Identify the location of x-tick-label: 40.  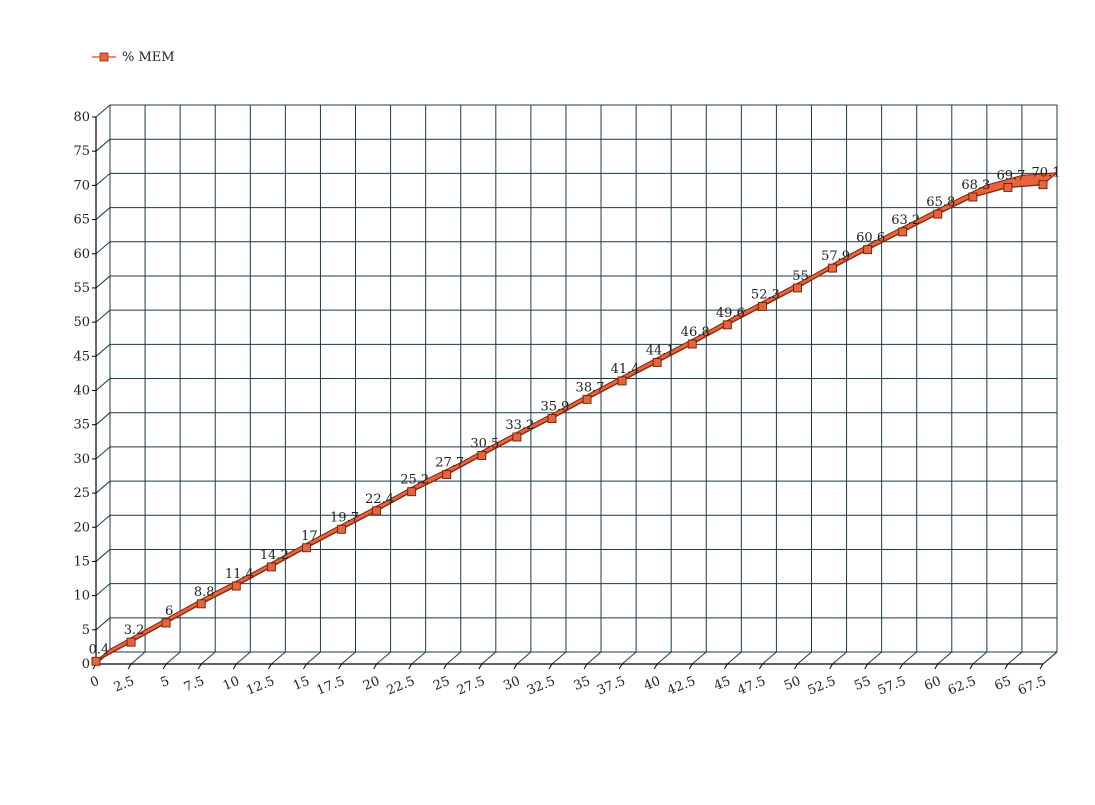
(652, 684).